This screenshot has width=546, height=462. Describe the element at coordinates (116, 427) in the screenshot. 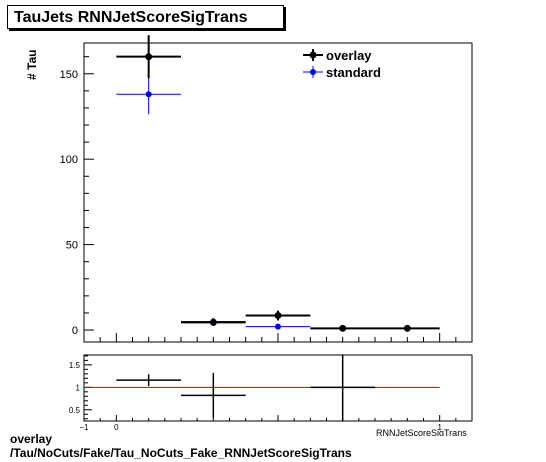

I see `ratio-x-tick-label: 0` at that location.